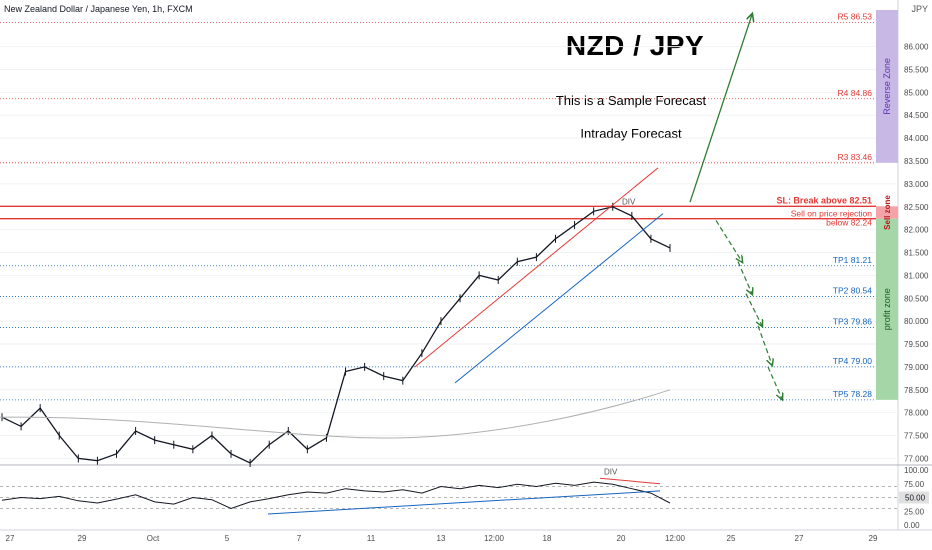  Describe the element at coordinates (635, 45) in the screenshot. I see `forecast-title: NZD / JPY` at that location.